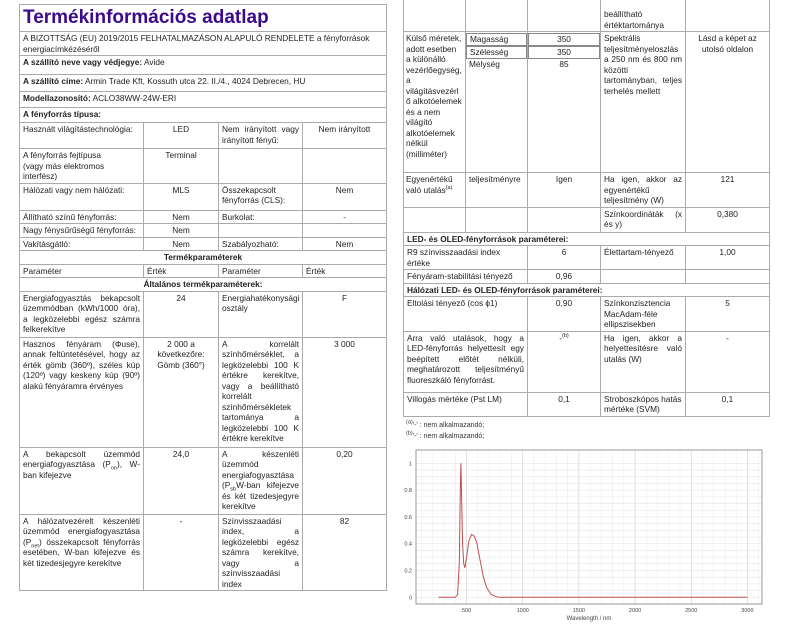 The width and height of the screenshot is (800, 626). I want to click on subscript: sb, so click(233, 489).